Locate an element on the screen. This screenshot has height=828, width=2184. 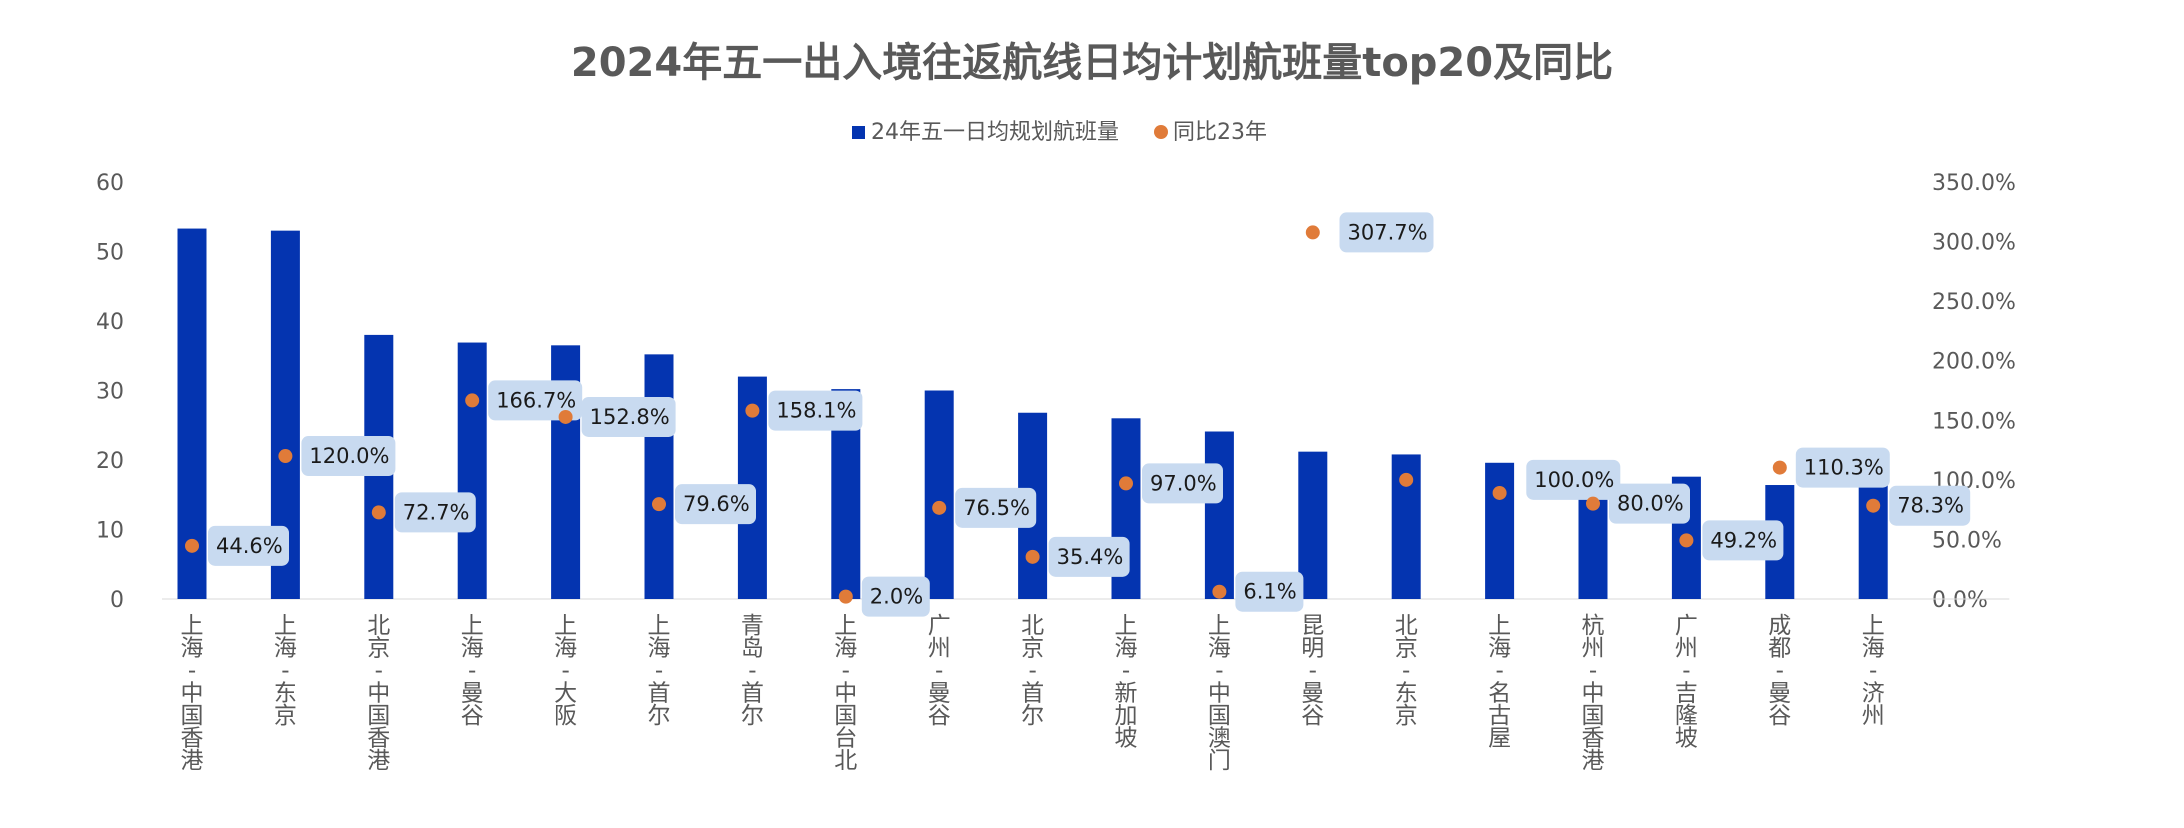
data-label: 110.3% is located at coordinates (1844, 468).